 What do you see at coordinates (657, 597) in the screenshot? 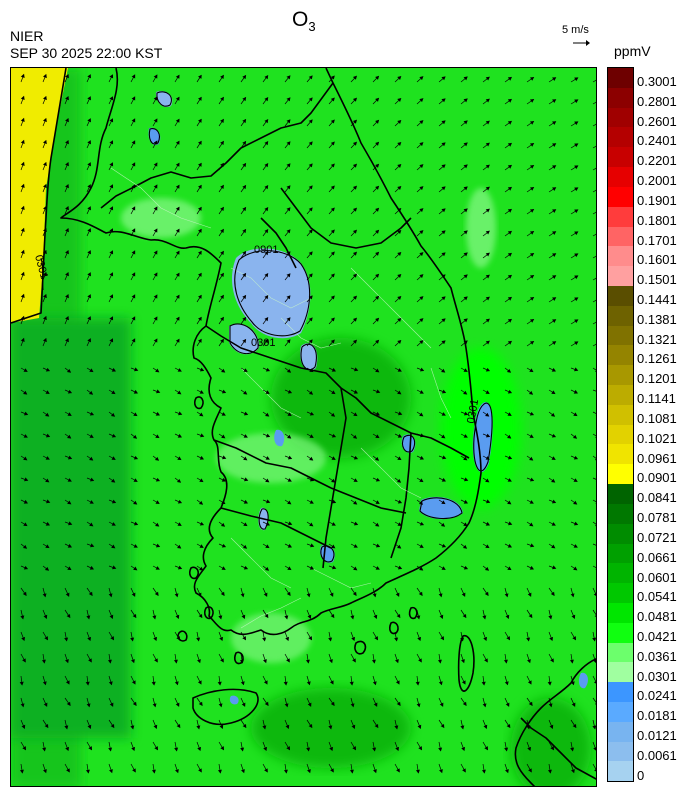
I see `colorbar-tick-label: 0.0541` at bounding box center [657, 597].